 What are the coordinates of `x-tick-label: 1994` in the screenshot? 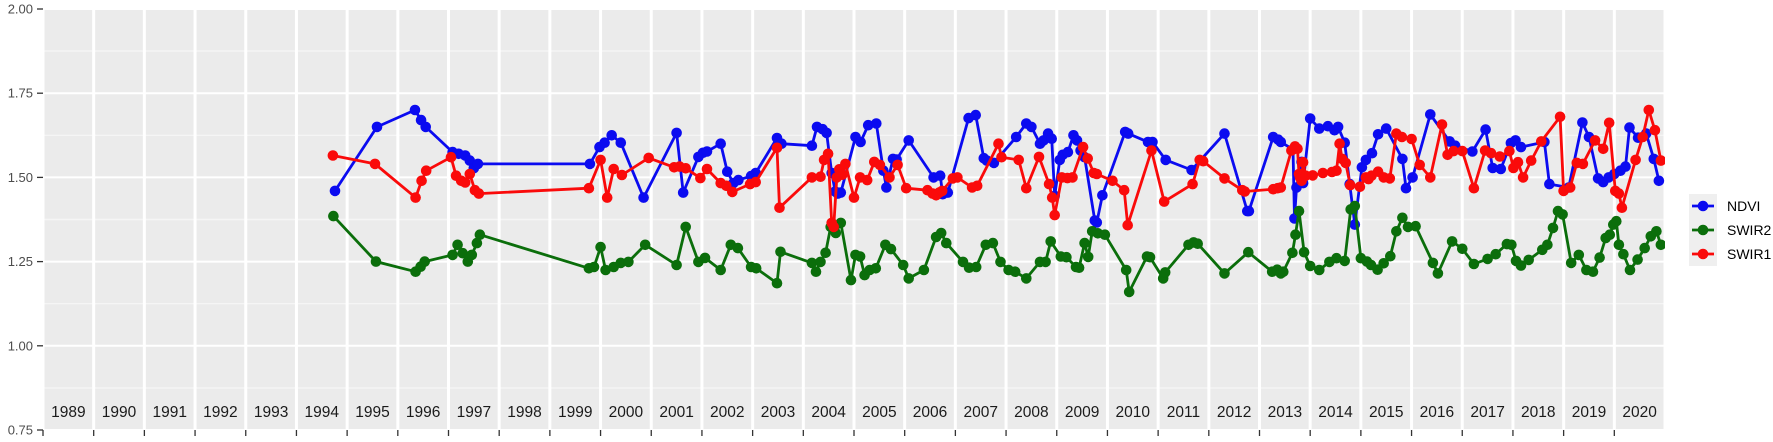 It's located at (322, 412).